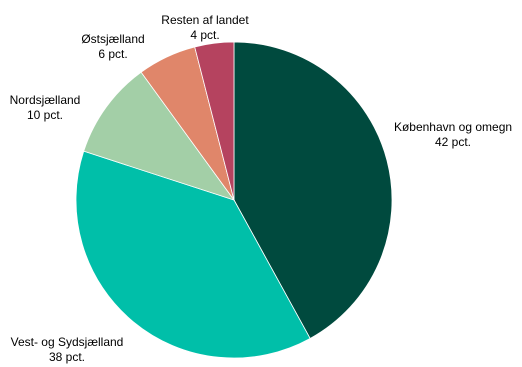 Image resolution: width=522 pixels, height=367 pixels. Describe the element at coordinates (453, 142) in the screenshot. I see `slice-value-label: 42 pct.` at that location.